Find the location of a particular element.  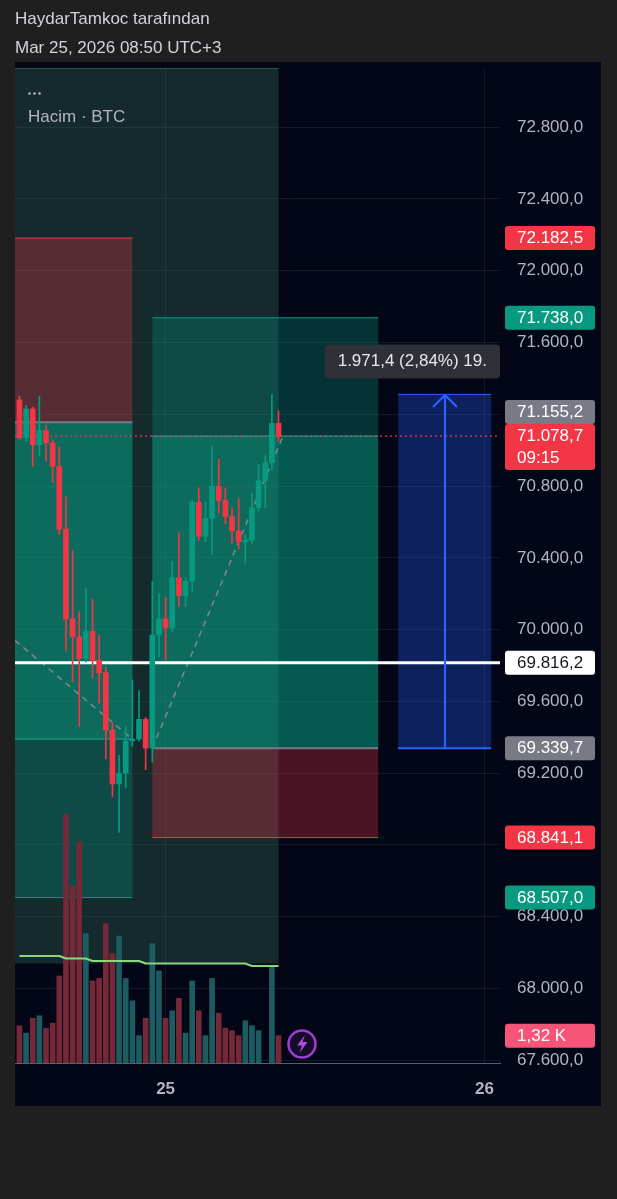

y-tick-label: 70.800,0 is located at coordinates (550, 485).